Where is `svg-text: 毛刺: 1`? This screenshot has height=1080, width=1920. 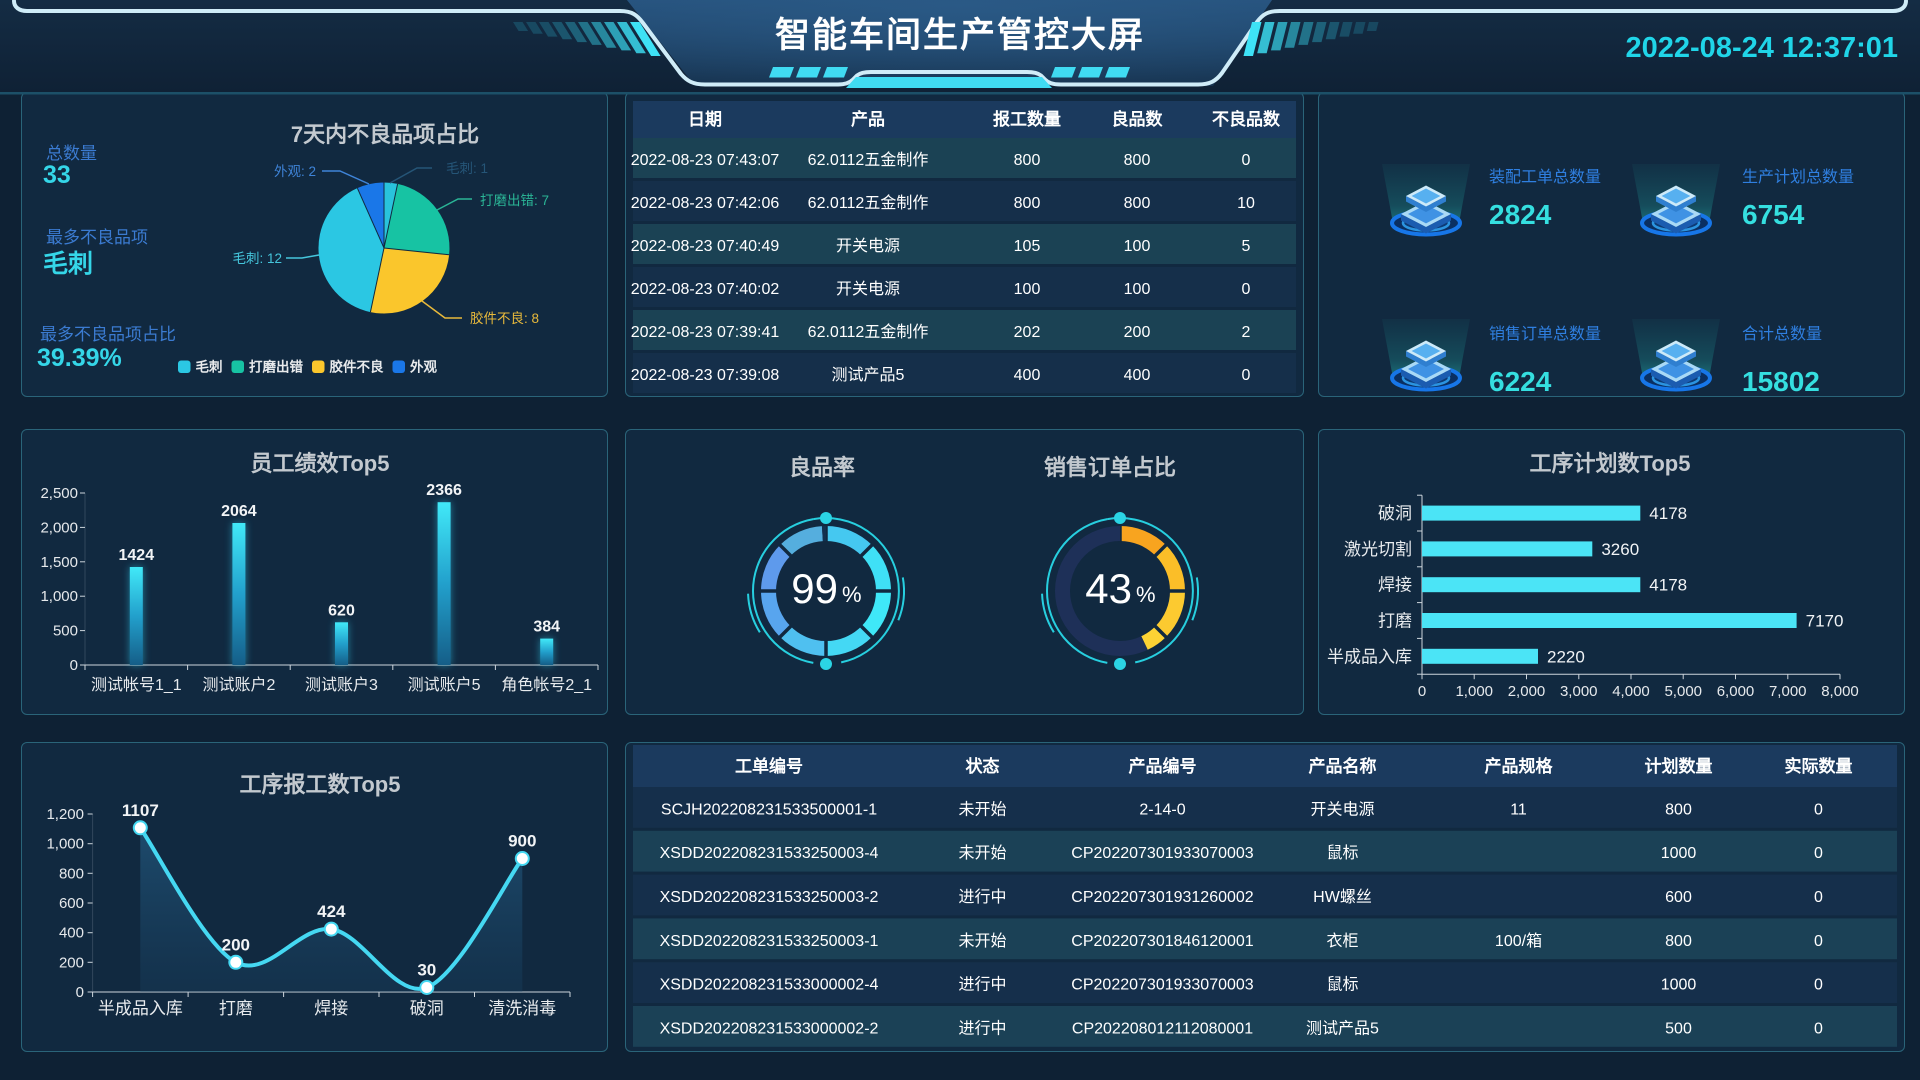 svg-text: 毛刺: 1 is located at coordinates (467, 168).